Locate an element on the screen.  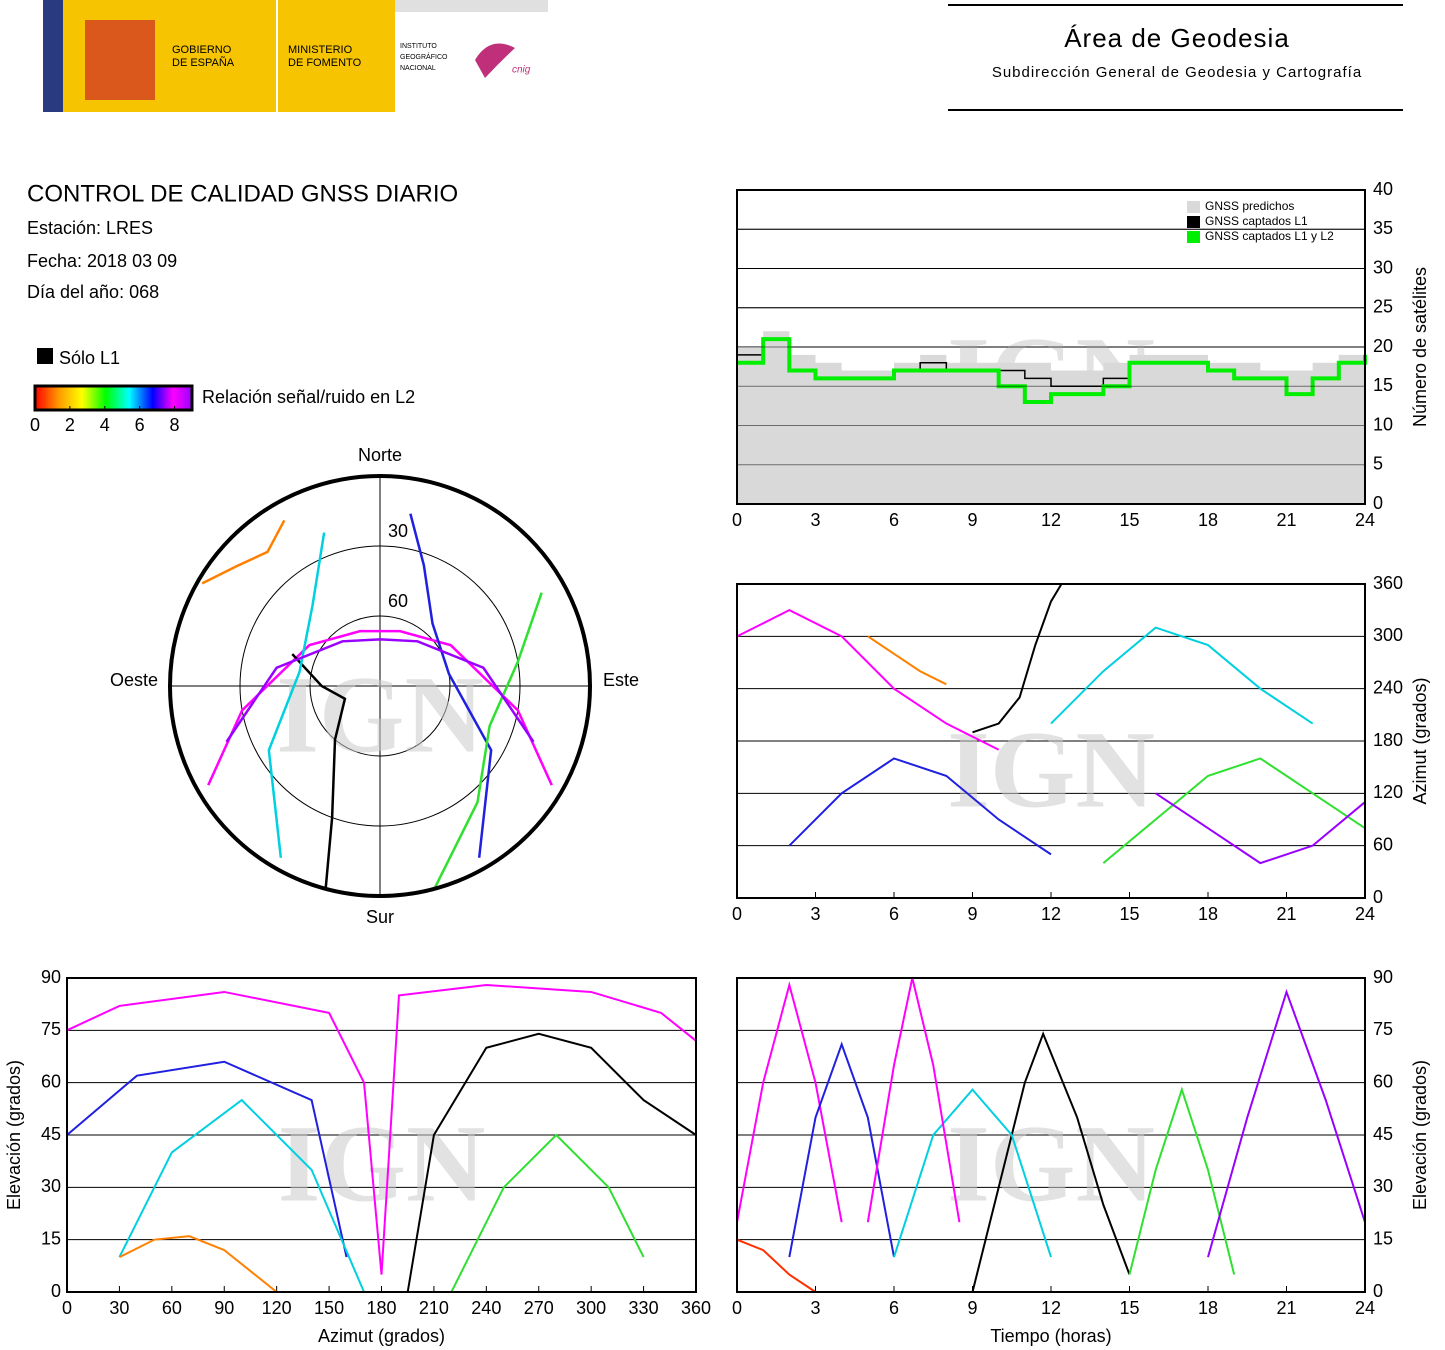
x-tick-label: 300 is located at coordinates (591, 1308).